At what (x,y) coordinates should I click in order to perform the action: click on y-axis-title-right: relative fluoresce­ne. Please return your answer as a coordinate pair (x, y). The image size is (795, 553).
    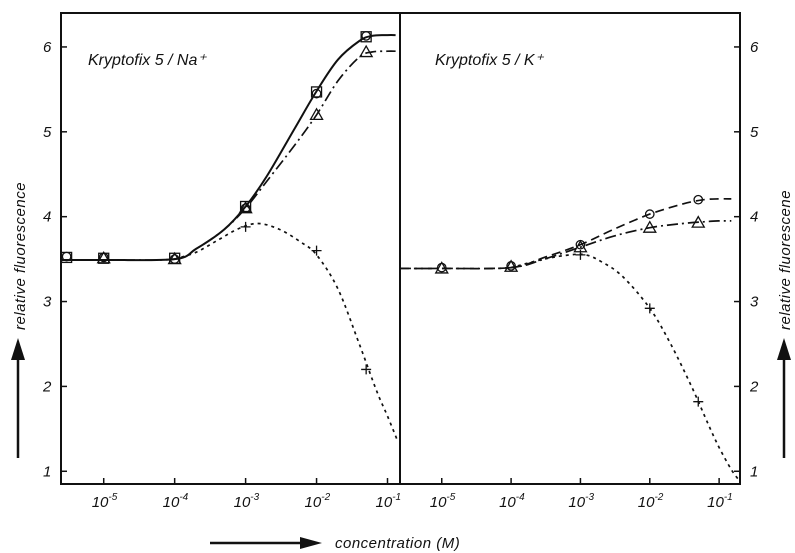
    Looking at the image, I should click on (785, 260).